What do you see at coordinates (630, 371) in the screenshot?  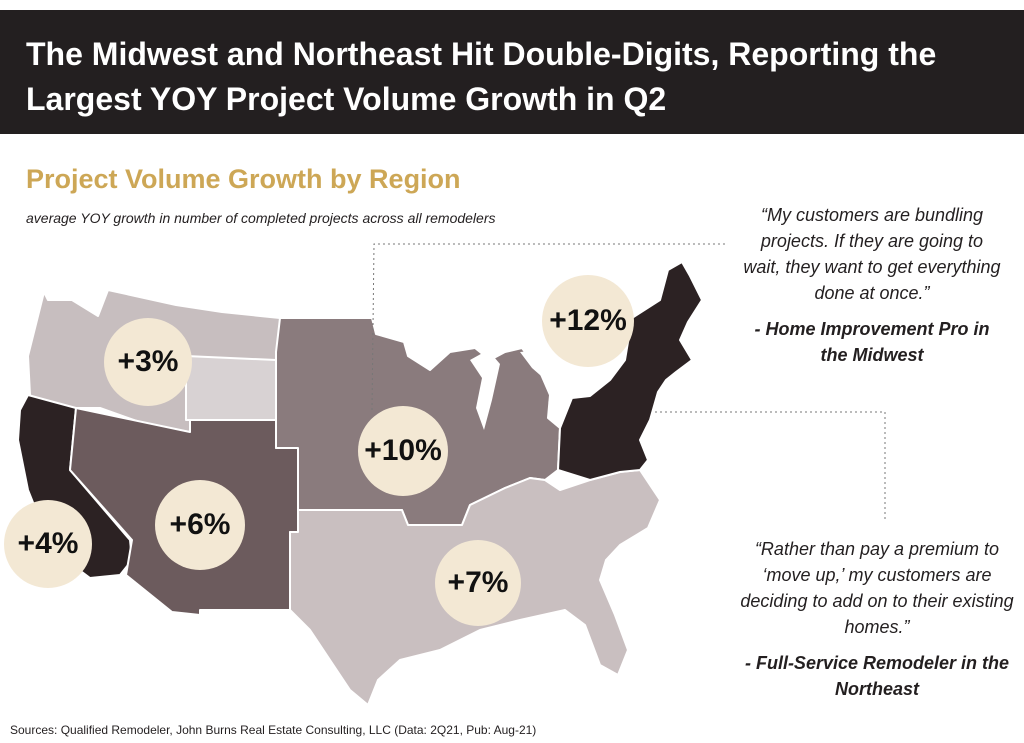 I see `region-northeast` at bounding box center [630, 371].